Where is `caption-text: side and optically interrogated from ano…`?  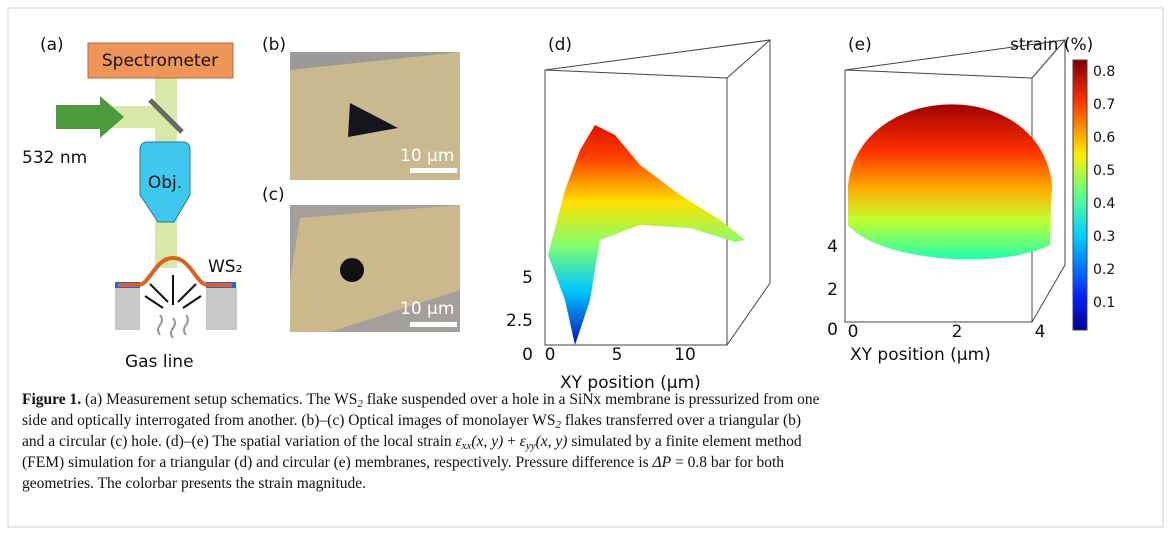 caption-text: side and optically interrogated from ano… is located at coordinates (289, 420).